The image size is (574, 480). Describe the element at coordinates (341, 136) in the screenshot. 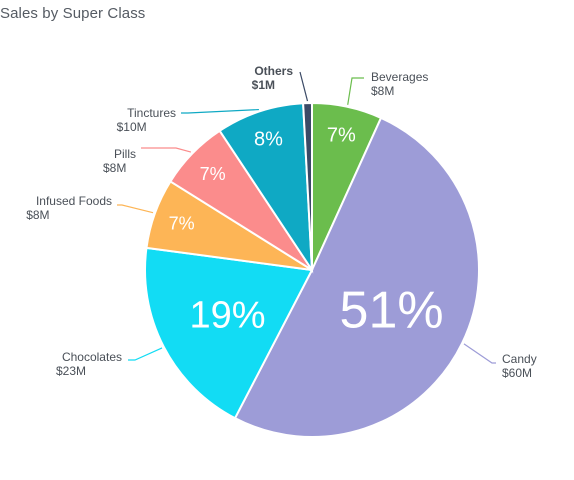

I see `percent-label-beverages: 7%` at that location.